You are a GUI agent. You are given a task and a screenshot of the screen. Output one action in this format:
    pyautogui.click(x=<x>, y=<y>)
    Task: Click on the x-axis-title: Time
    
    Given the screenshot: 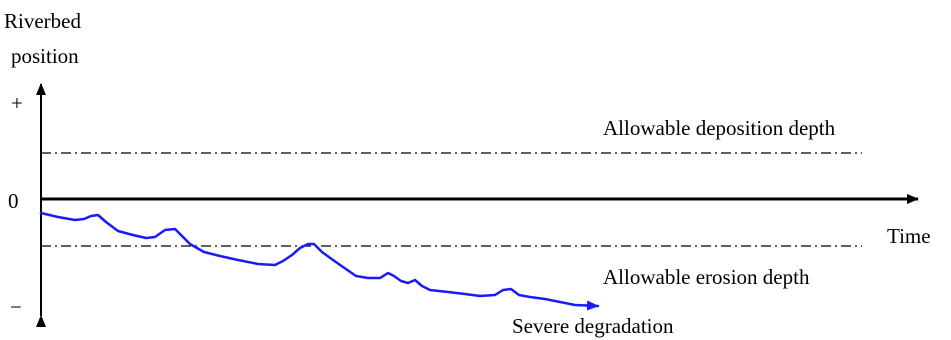 What is the action you would take?
    pyautogui.click(x=909, y=236)
    